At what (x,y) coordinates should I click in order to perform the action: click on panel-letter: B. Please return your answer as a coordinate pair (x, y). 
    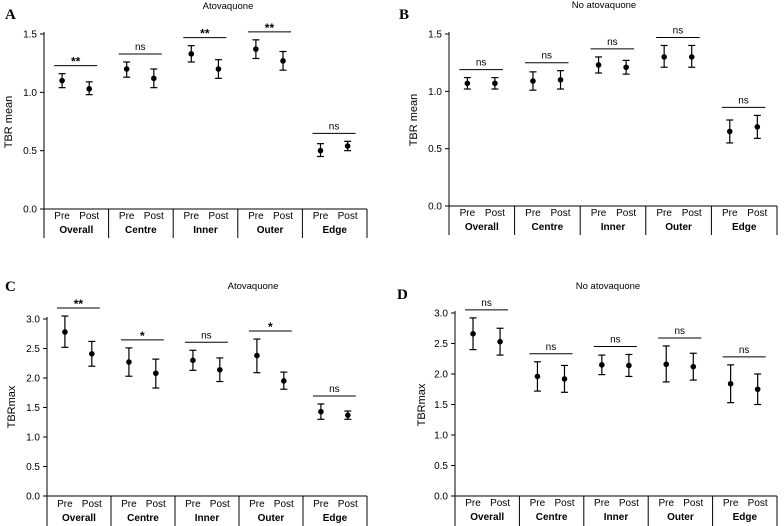
    Looking at the image, I should click on (404, 15).